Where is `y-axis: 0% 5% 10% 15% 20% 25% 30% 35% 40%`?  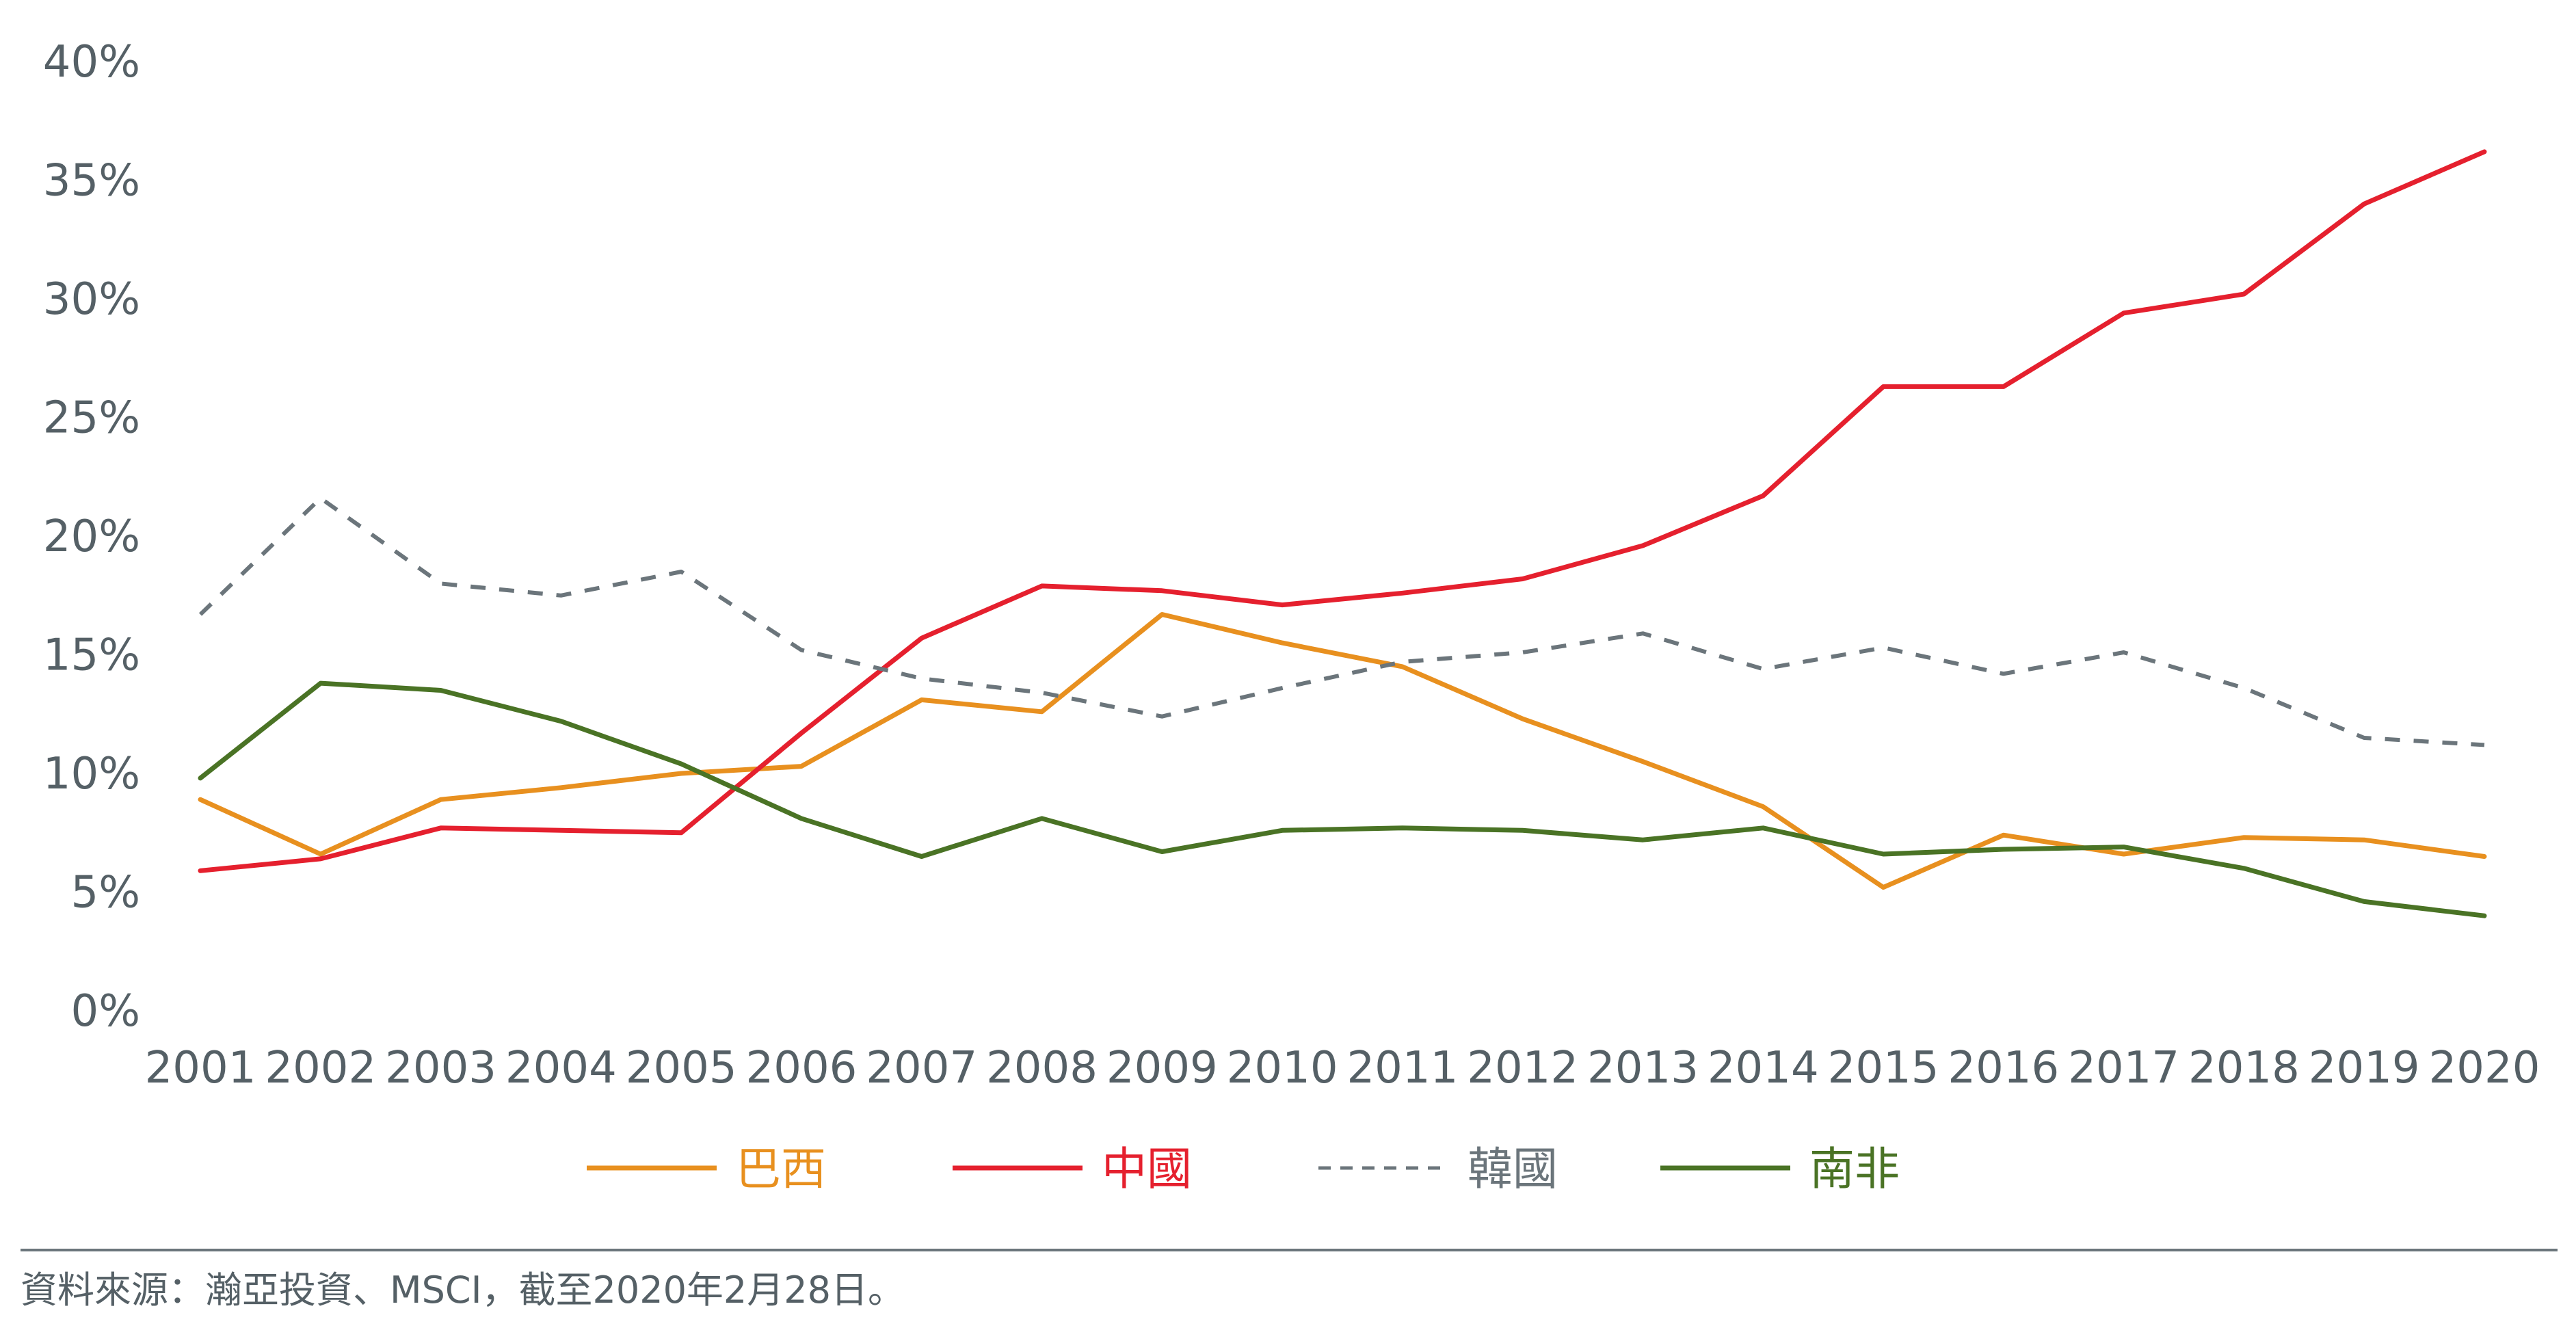
y-axis: 0% 5% 10% 15% 20% 25% 30% 35% 40% is located at coordinates (91, 537).